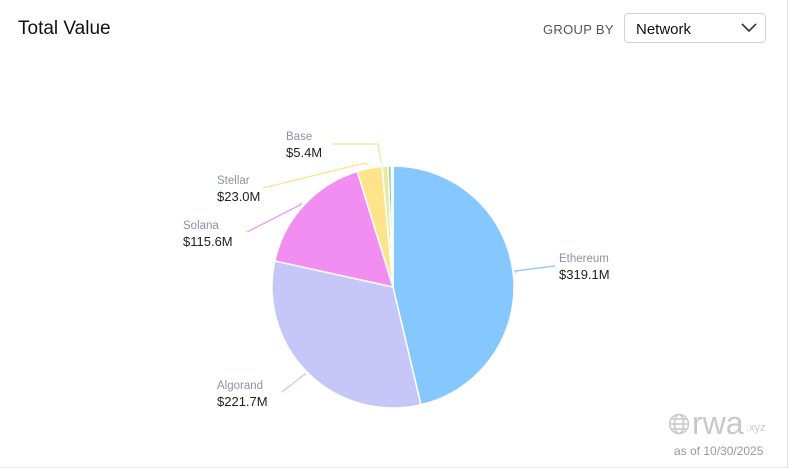  I want to click on globe-icon, so click(679, 424).